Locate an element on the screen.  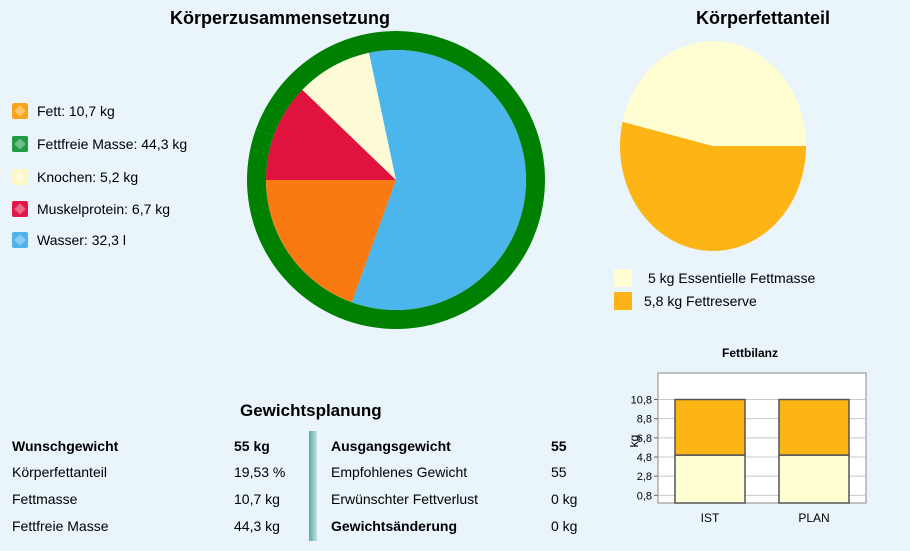
legend-label: Knochen: 5,2 kg is located at coordinates (88, 177).